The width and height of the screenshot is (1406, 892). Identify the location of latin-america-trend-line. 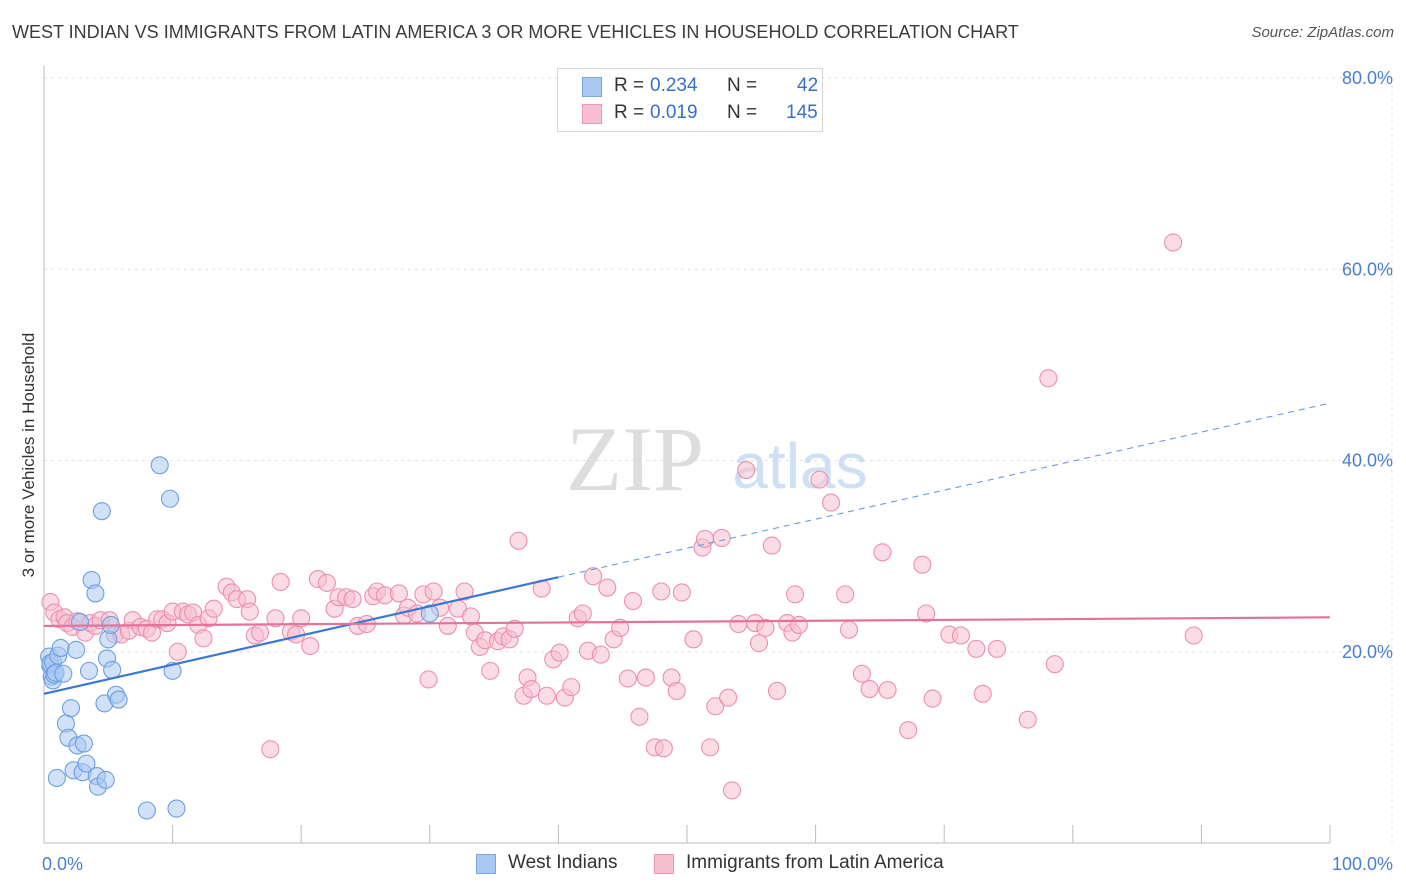
(687, 622).